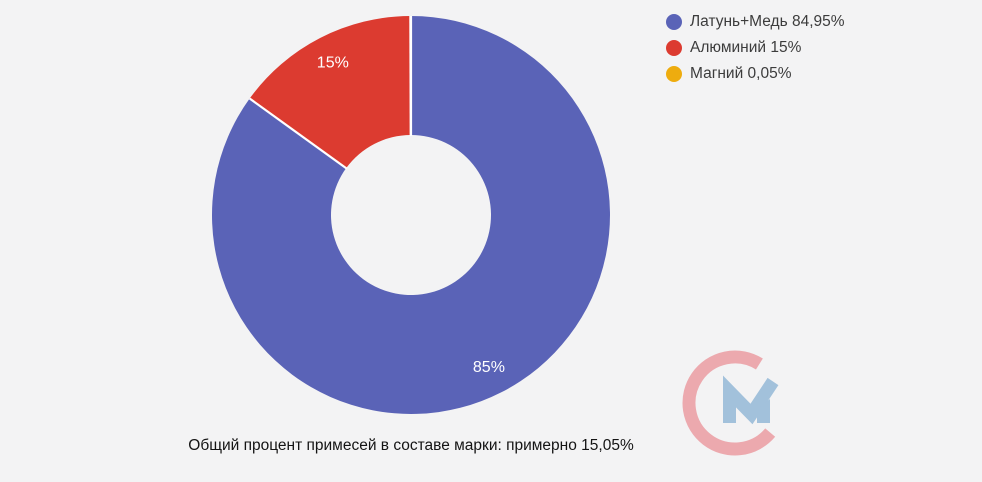 The width and height of the screenshot is (982, 482). What do you see at coordinates (763, 411) in the screenshot?
I see `logo-m-leg-icon` at bounding box center [763, 411].